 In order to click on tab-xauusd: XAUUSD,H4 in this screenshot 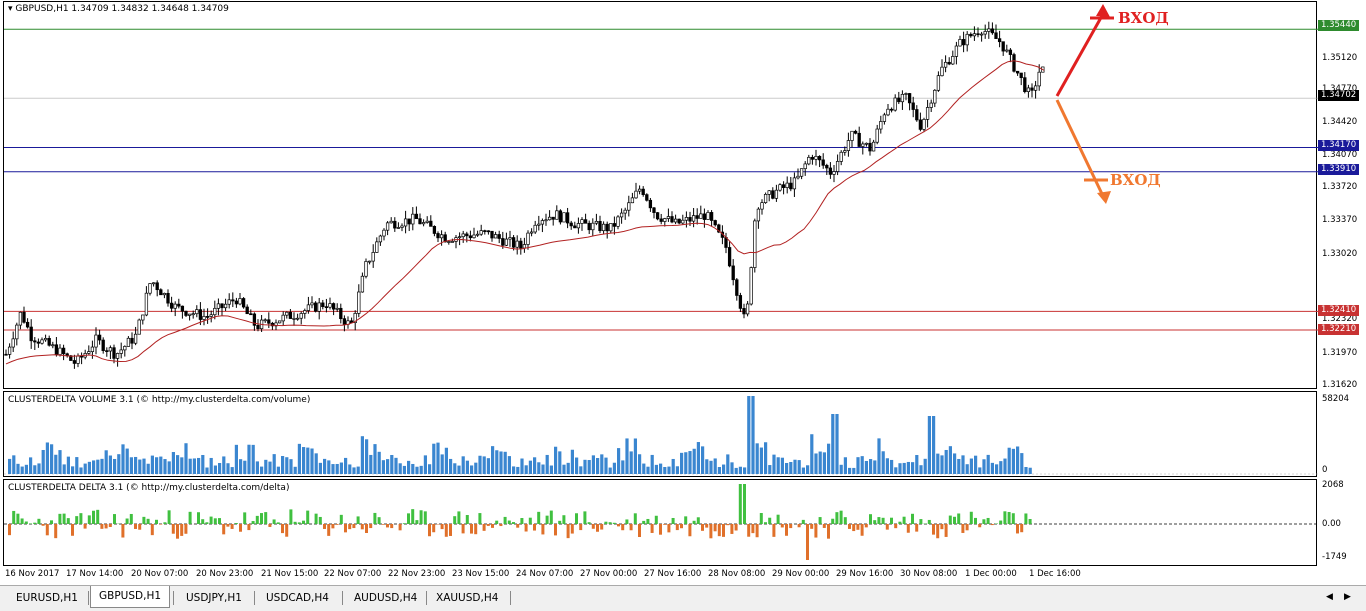, I will do `click(467, 598)`.